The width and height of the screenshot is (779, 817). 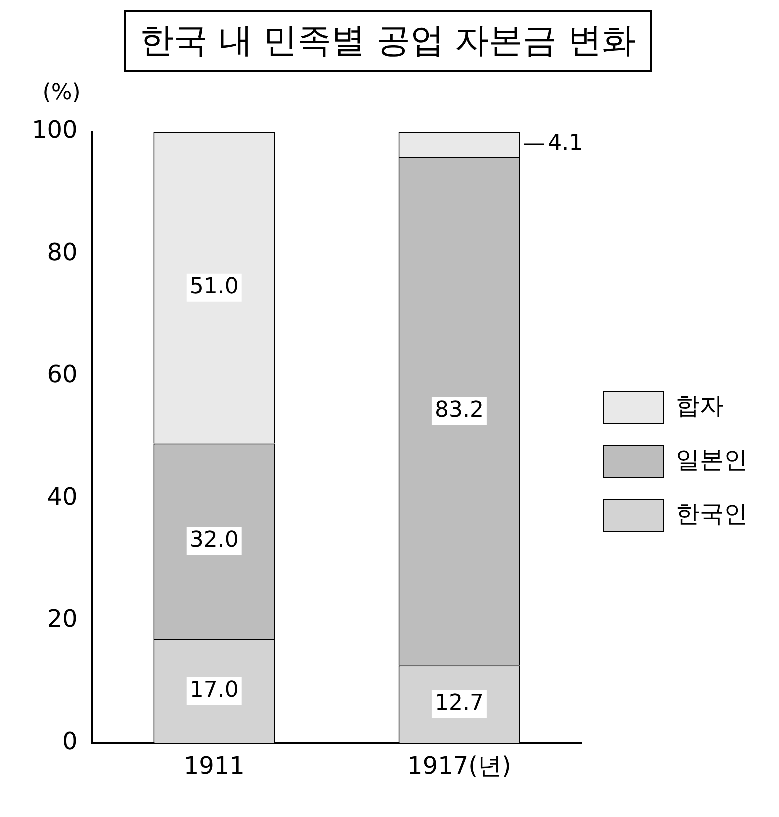 What do you see at coordinates (459, 703) in the screenshot?
I see `data-label: 12.7` at bounding box center [459, 703].